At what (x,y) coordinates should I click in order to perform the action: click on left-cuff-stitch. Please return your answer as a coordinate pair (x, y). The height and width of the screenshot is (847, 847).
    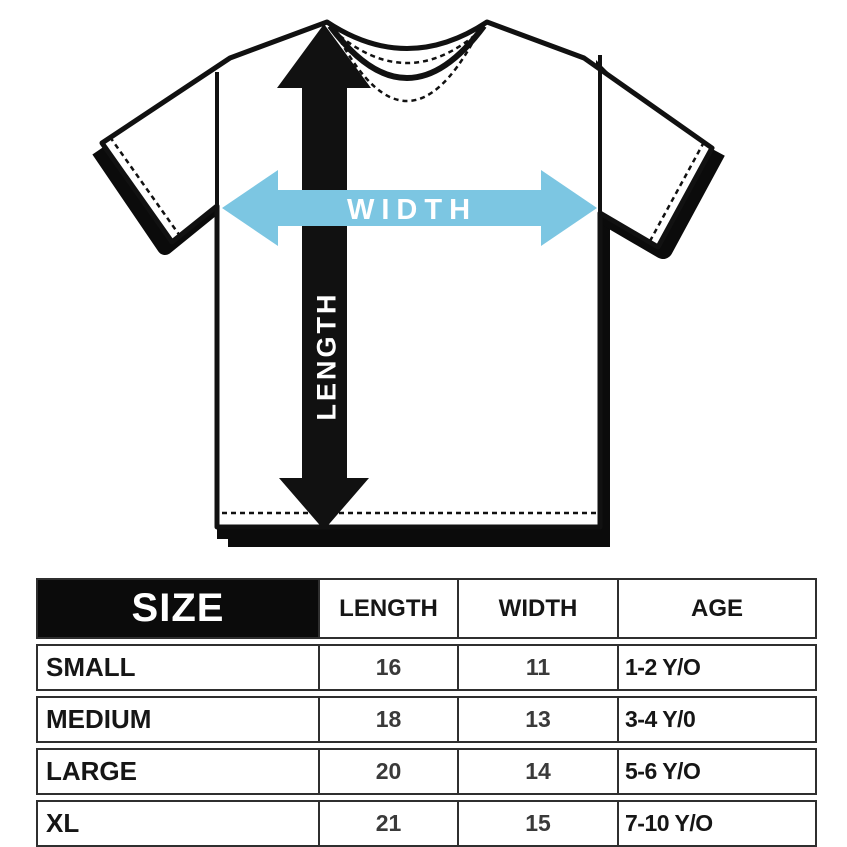
    Looking at the image, I should click on (145, 186).